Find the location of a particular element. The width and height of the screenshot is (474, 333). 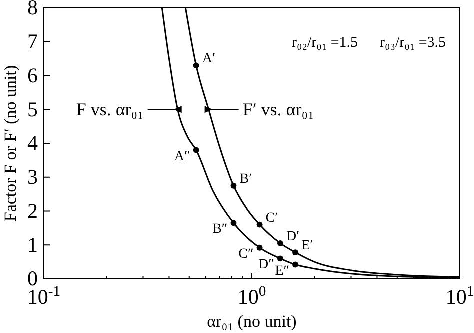

data-label: B″ is located at coordinates (220, 230).